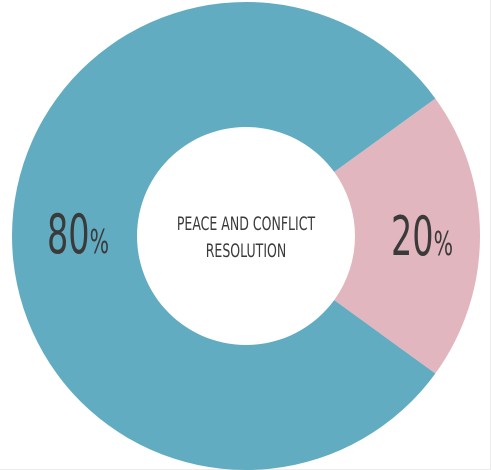 This screenshot has width=491, height=470. What do you see at coordinates (68, 235) in the screenshot?
I see `label-80-number: 80` at bounding box center [68, 235].